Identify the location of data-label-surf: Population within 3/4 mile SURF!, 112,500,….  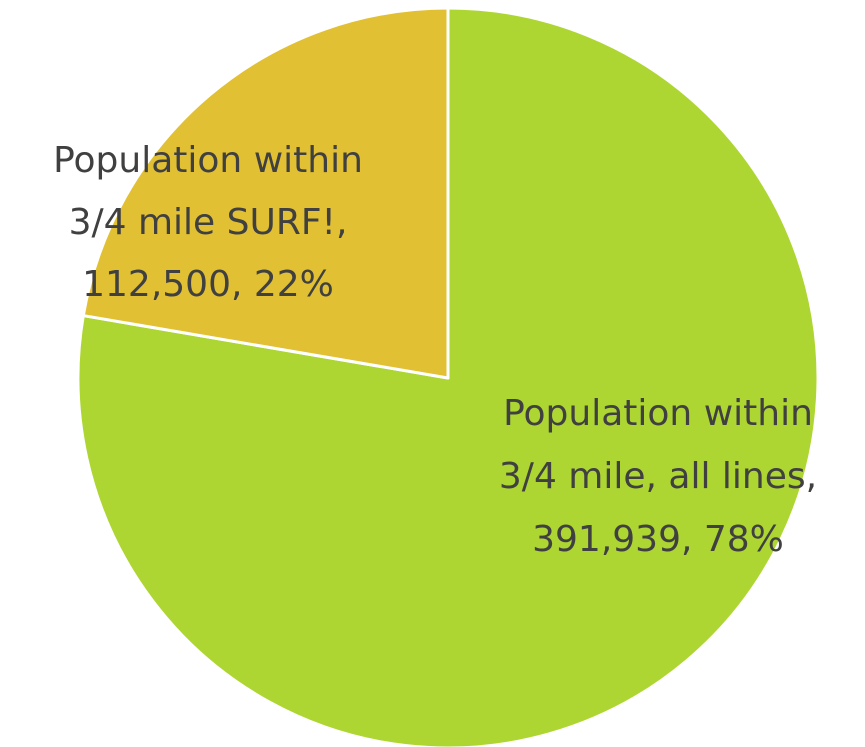
(208, 222).